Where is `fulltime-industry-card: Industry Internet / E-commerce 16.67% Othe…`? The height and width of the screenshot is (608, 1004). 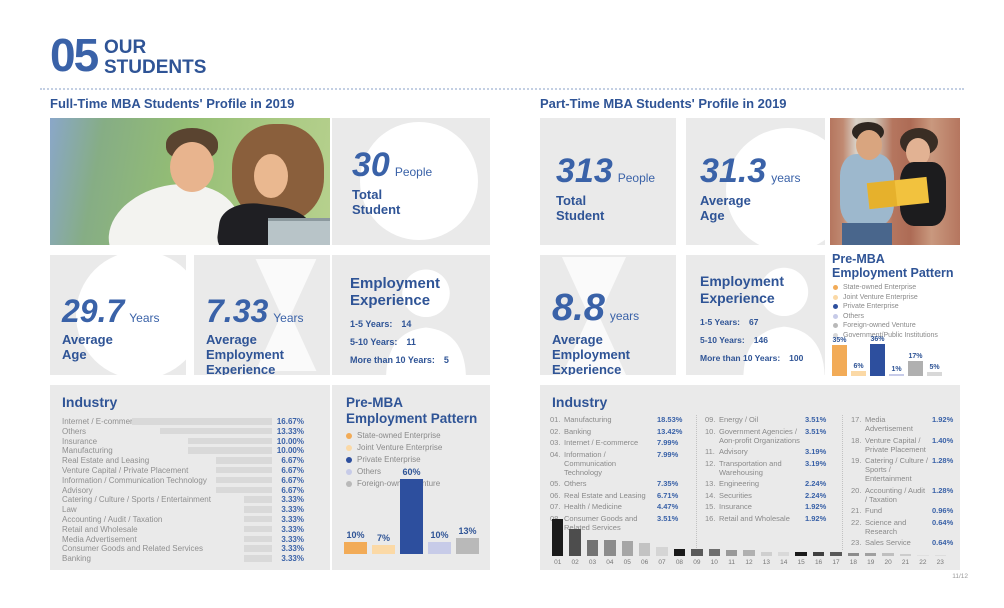 fulltime-industry-card: Industry Internet / E-commerce 16.67% Othe… is located at coordinates (190, 477).